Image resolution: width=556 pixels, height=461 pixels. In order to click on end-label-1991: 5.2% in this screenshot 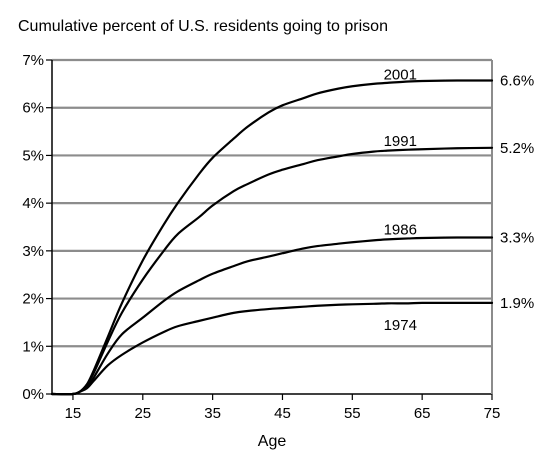, I will do `click(517, 148)`.